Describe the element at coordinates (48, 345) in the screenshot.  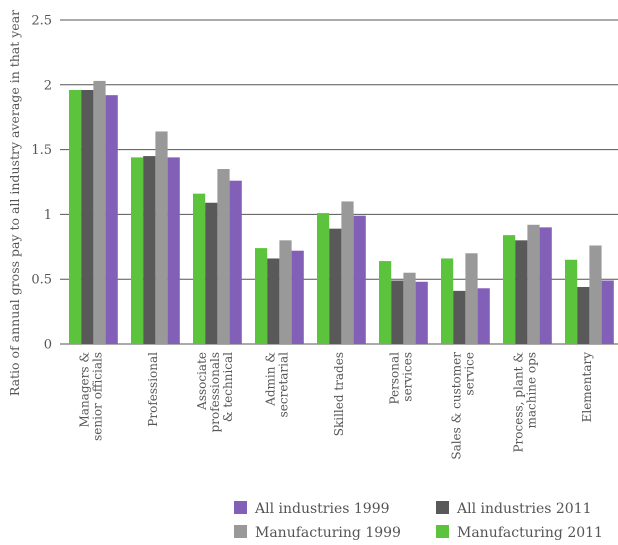
I see `y-tick-label: 0` at that location.